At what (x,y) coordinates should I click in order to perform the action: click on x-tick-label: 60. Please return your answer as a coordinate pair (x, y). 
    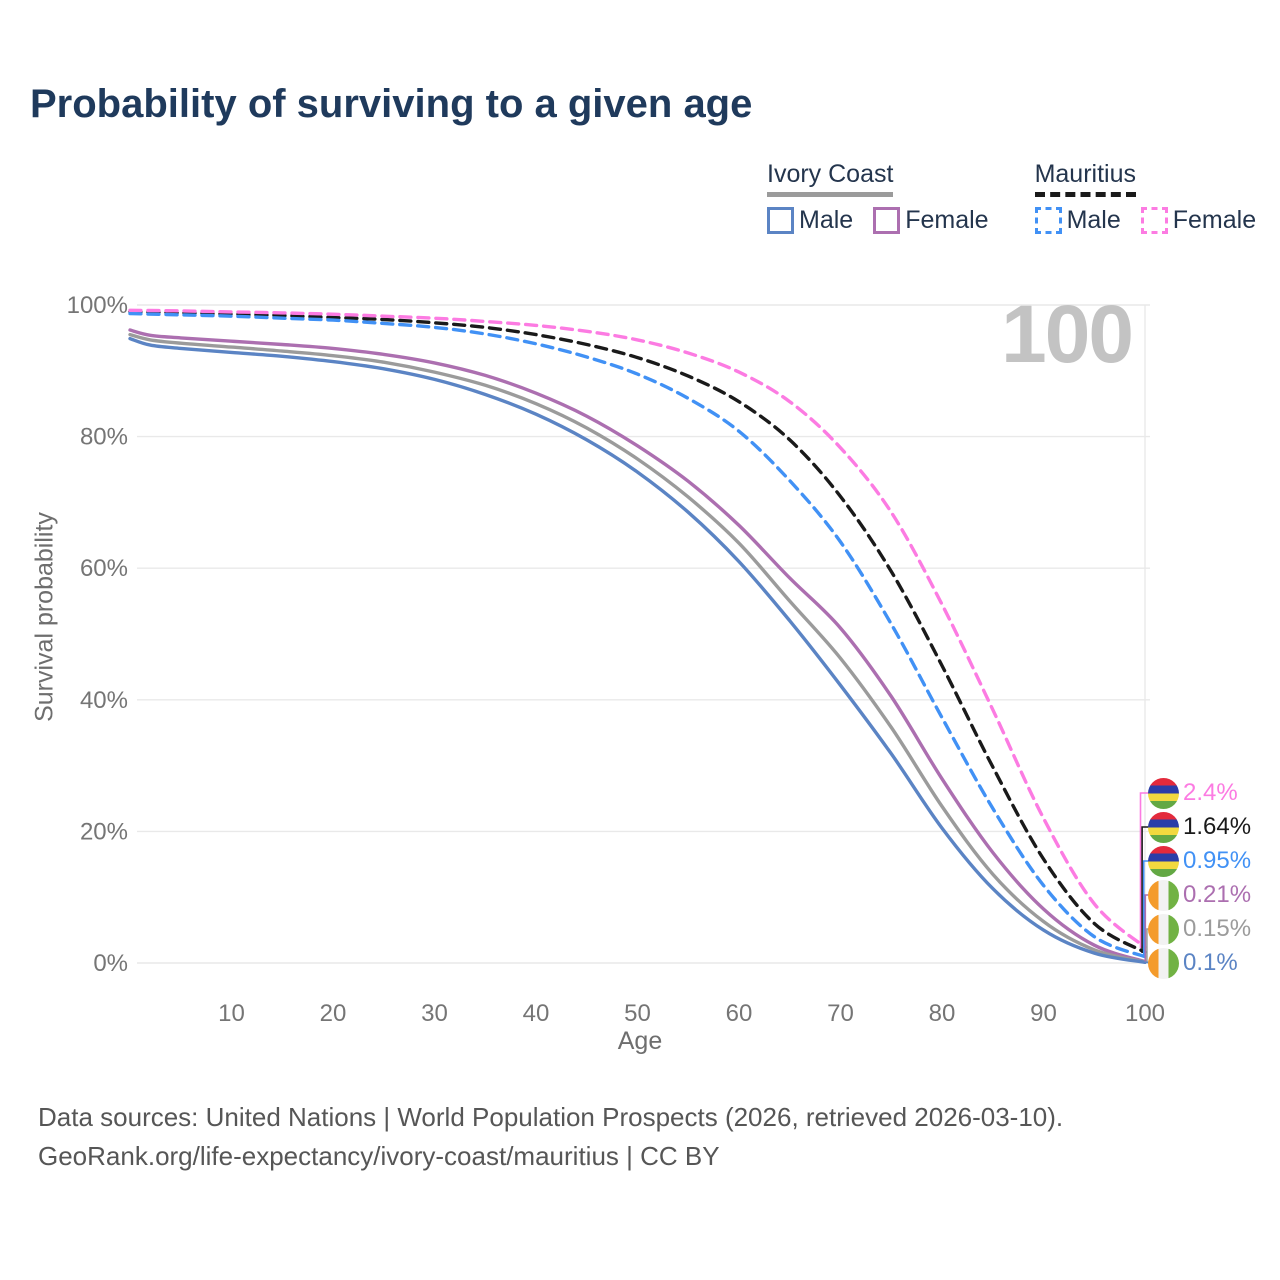
    Looking at the image, I should click on (739, 1013).